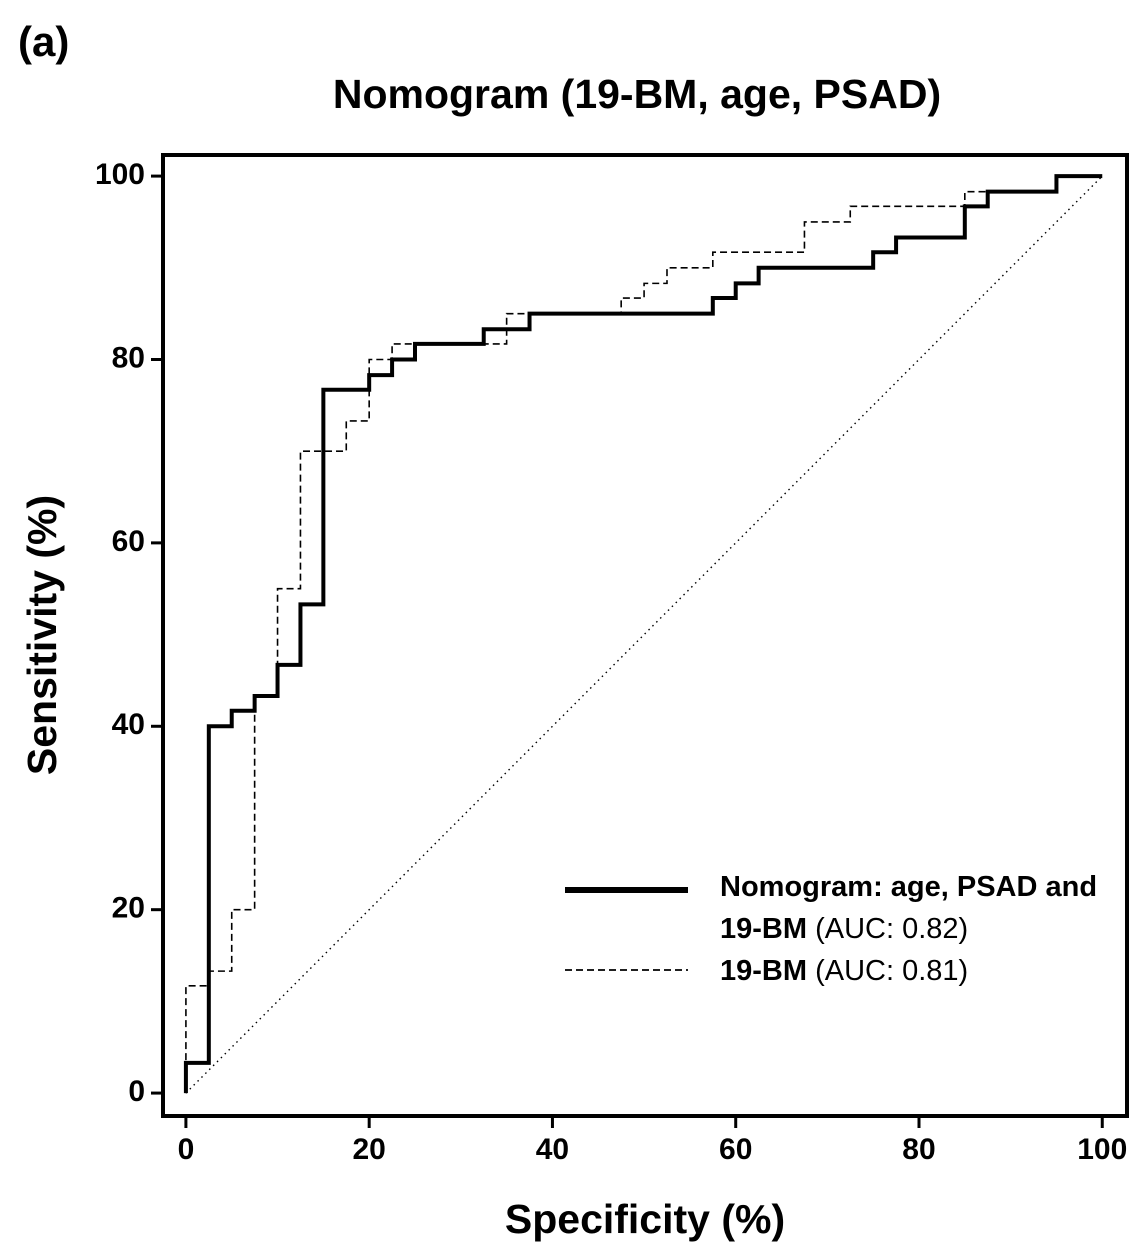 The image size is (1140, 1249). What do you see at coordinates (120, 174) in the screenshot?
I see `y-tick-label: 100` at bounding box center [120, 174].